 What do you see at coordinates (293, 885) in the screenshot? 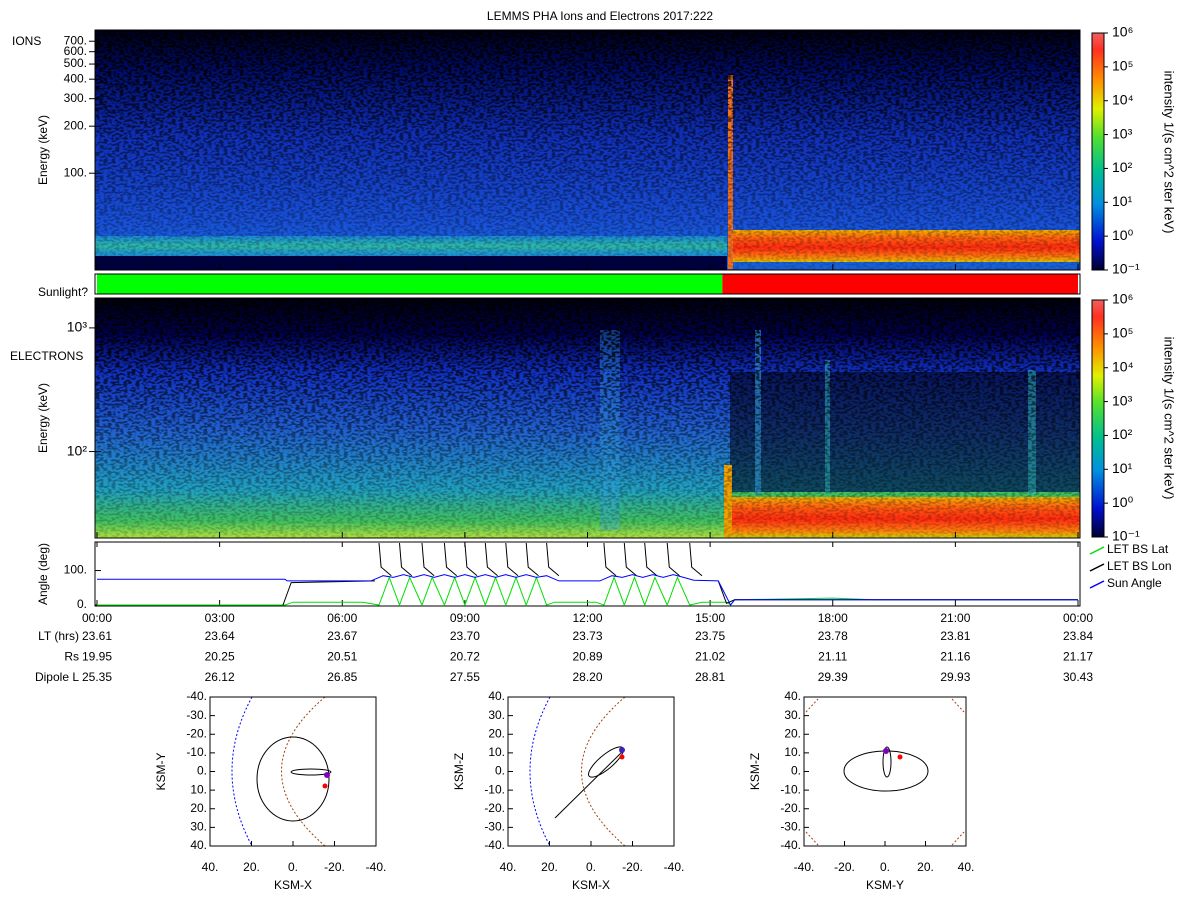
I see `x-axis-label: KSM-X` at bounding box center [293, 885].